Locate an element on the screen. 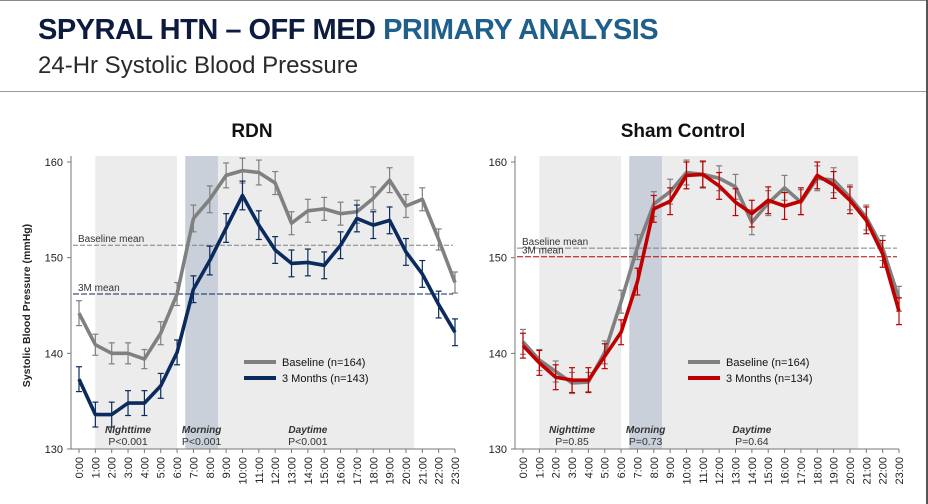 The width and height of the screenshot is (928, 504). panel2-x-tick-label: 6:00 is located at coordinates (622, 467).